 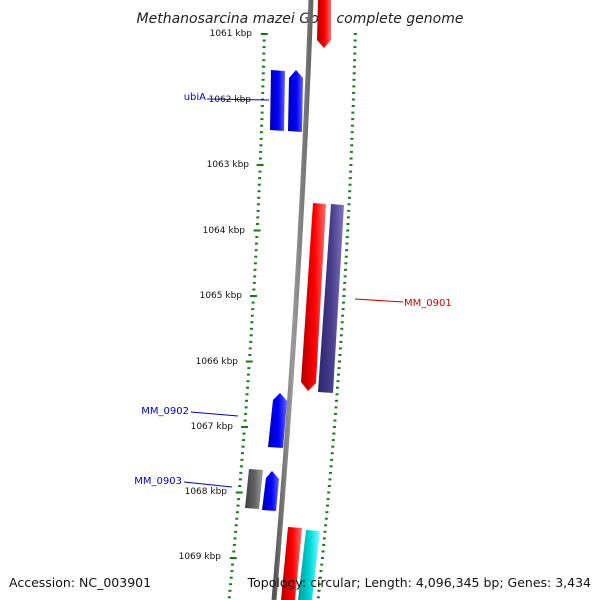 I want to click on gene-forward, so click(x=295, y=101).